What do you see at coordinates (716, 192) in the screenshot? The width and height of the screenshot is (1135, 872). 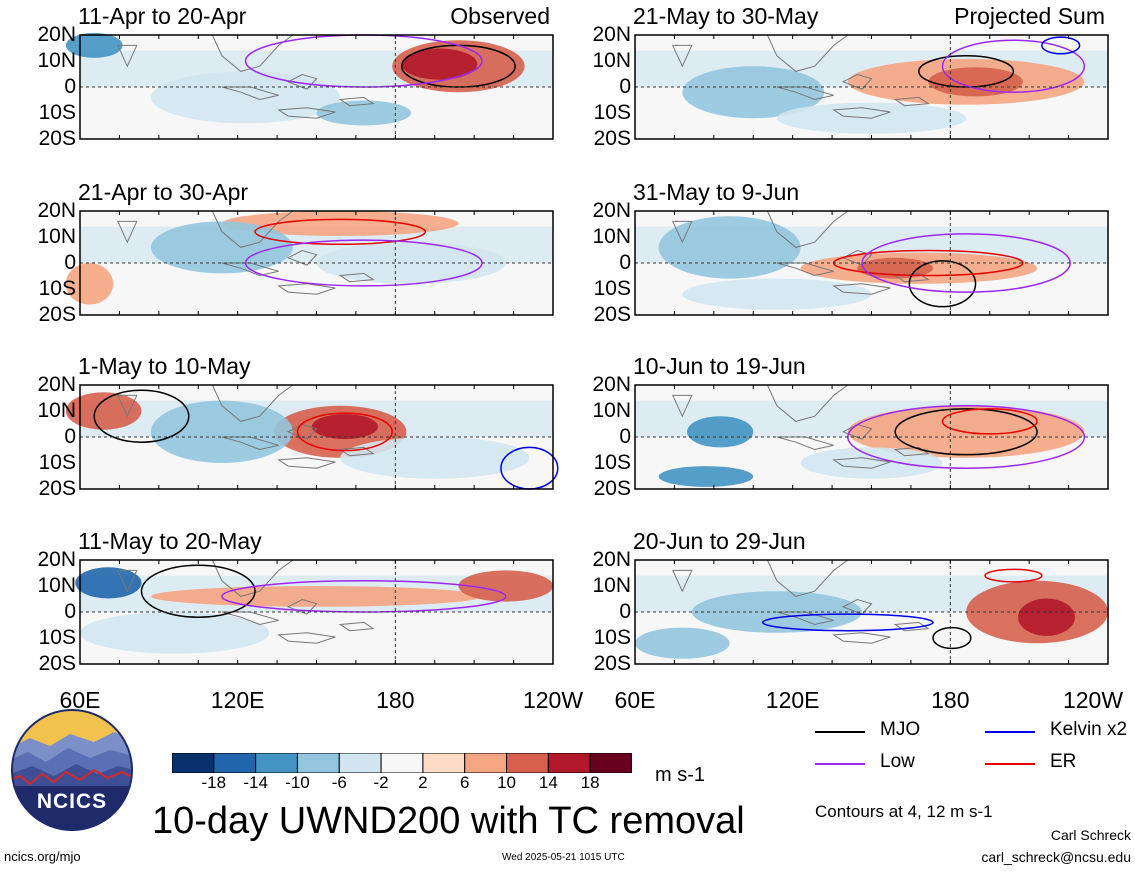 I see `panel-title: 31-May to 9-Jun` at bounding box center [716, 192].